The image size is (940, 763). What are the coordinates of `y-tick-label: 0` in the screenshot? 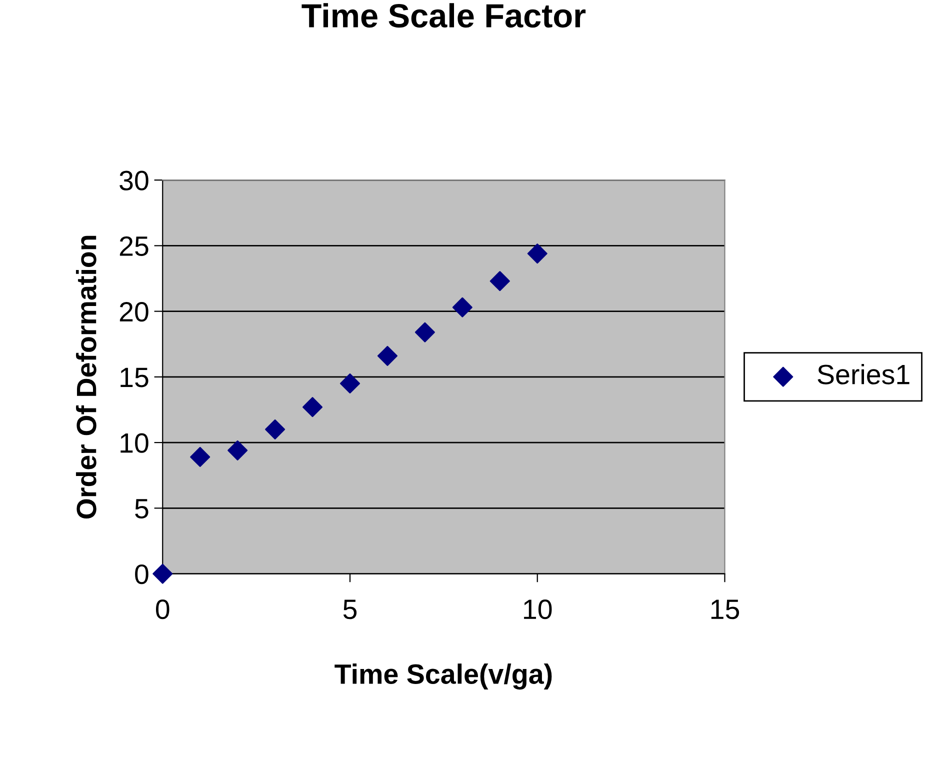 It's located at (141, 574).